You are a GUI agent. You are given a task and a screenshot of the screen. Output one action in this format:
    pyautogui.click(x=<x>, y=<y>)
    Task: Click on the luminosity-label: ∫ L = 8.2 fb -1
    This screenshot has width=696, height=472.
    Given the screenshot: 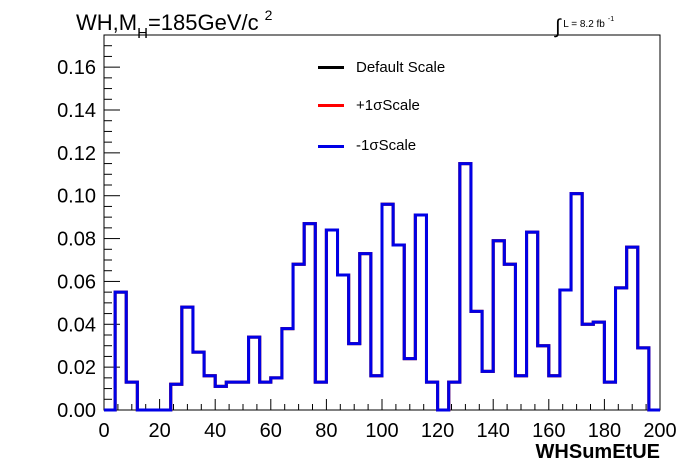 What is the action you would take?
    pyautogui.click(x=585, y=24)
    